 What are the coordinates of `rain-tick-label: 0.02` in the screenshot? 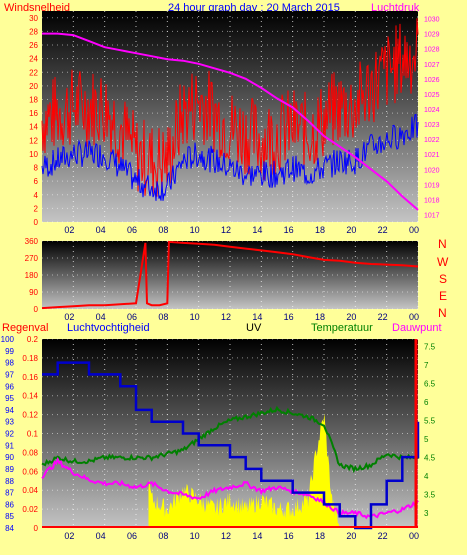 It's located at (30, 509).